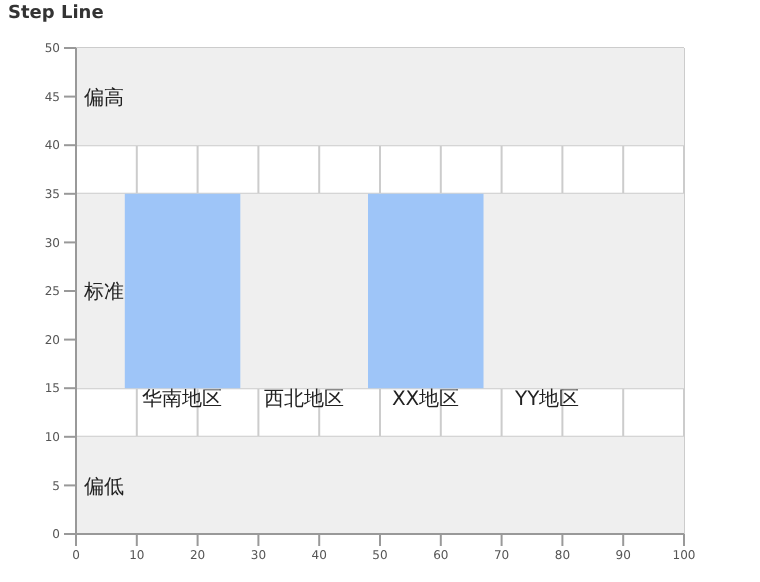  What do you see at coordinates (546, 399) in the screenshot?
I see `annotation: YY地区` at bounding box center [546, 399].